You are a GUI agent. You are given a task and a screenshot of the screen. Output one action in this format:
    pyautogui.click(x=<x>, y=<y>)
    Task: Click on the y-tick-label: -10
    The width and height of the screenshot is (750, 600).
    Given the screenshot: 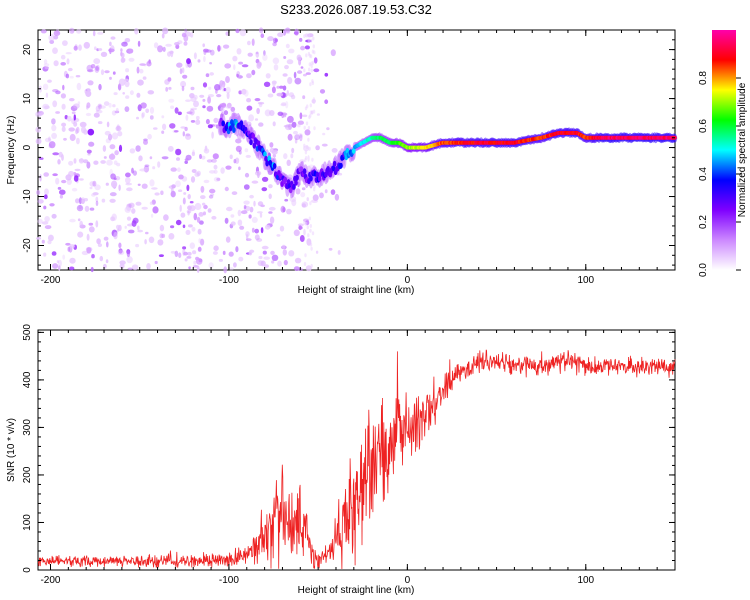 What is the action you would take?
    pyautogui.click(x=27, y=196)
    